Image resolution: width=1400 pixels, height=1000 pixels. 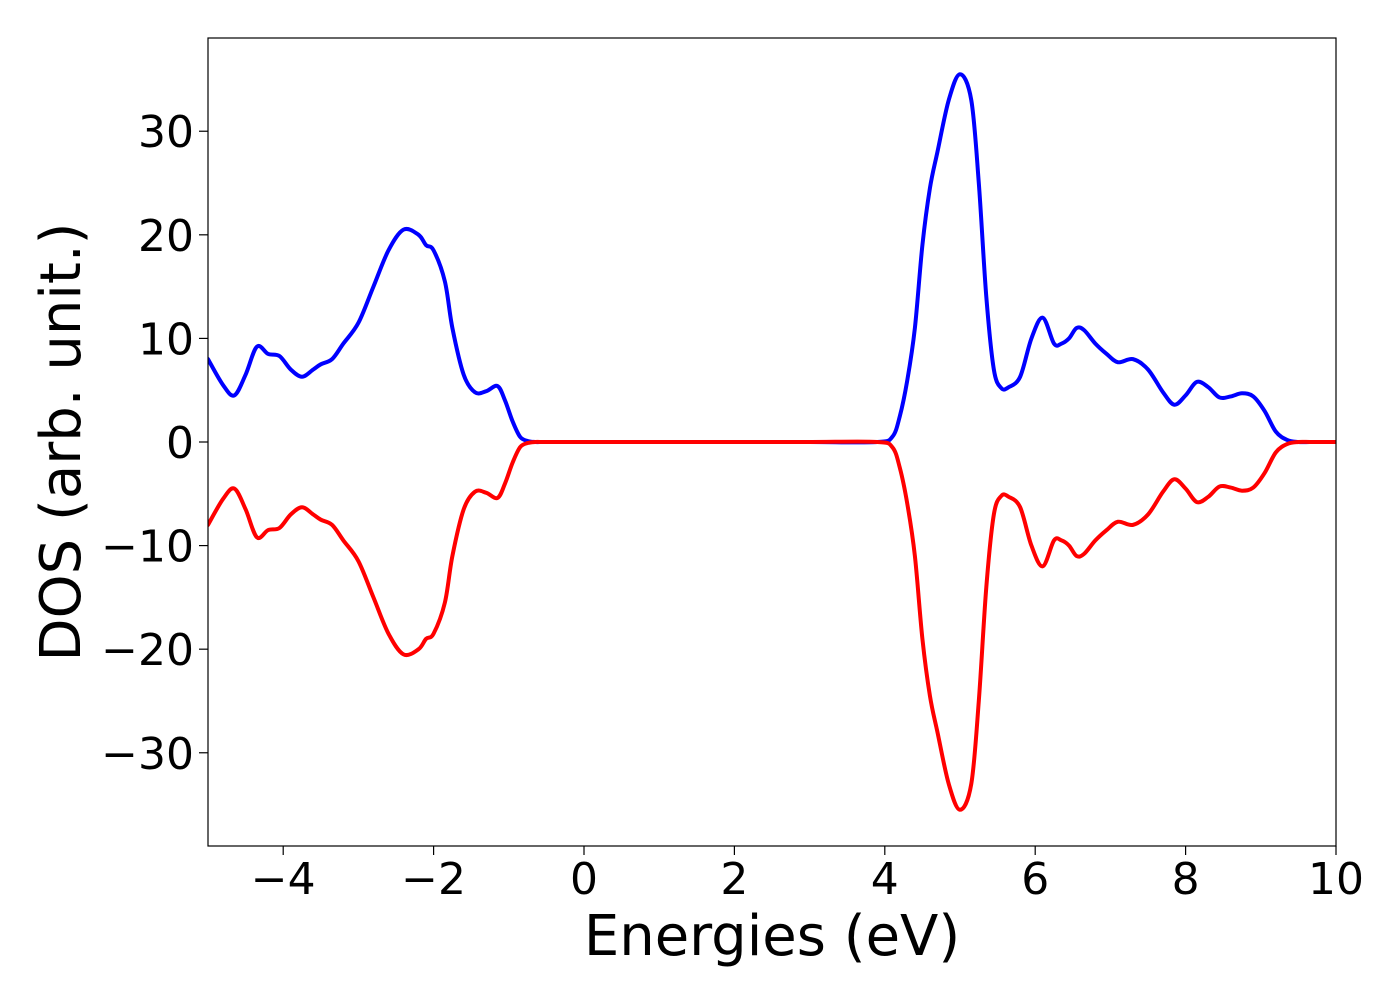 What do you see at coordinates (166, 236) in the screenshot?
I see `y-tick-label: 20` at bounding box center [166, 236].